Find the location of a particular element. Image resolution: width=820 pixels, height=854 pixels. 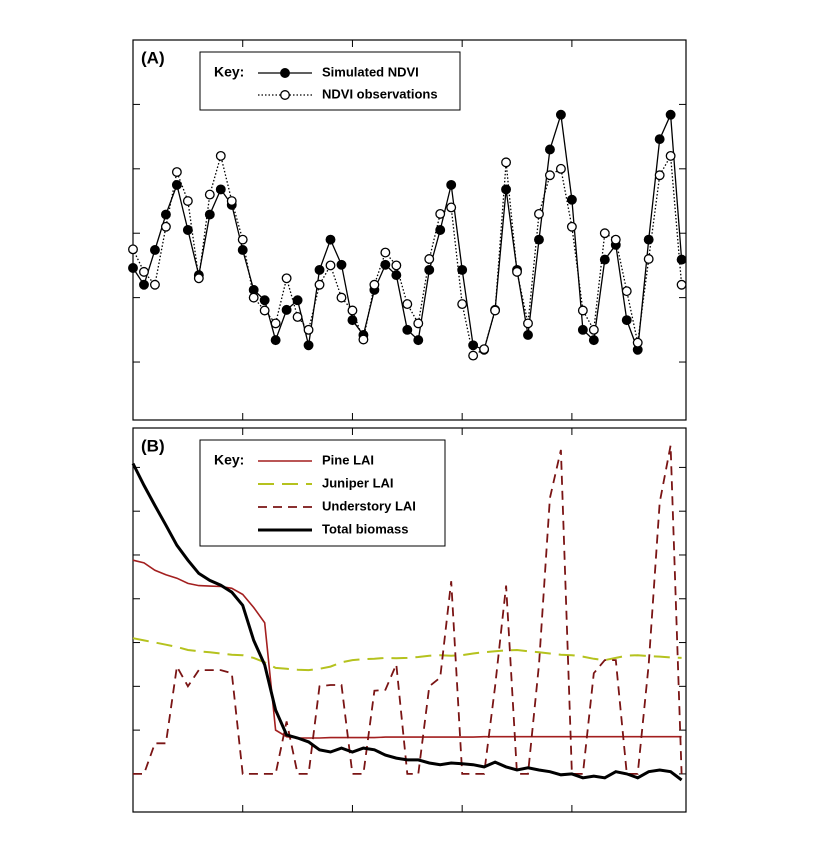

panel-label: (A) is located at coordinates (153, 57).